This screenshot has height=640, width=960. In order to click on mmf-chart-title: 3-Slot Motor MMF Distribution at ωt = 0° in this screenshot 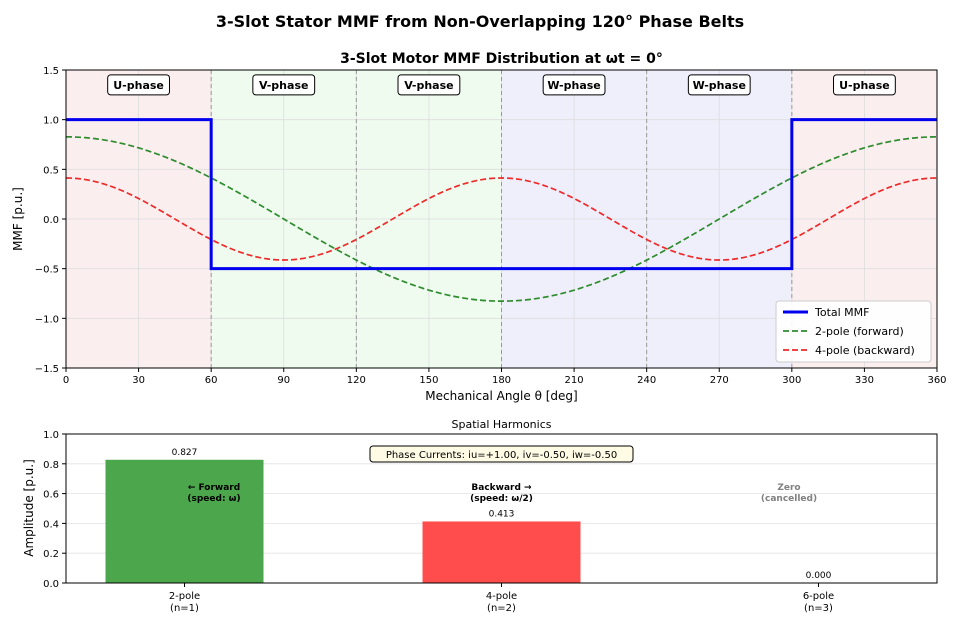, I will do `click(501, 59)`.